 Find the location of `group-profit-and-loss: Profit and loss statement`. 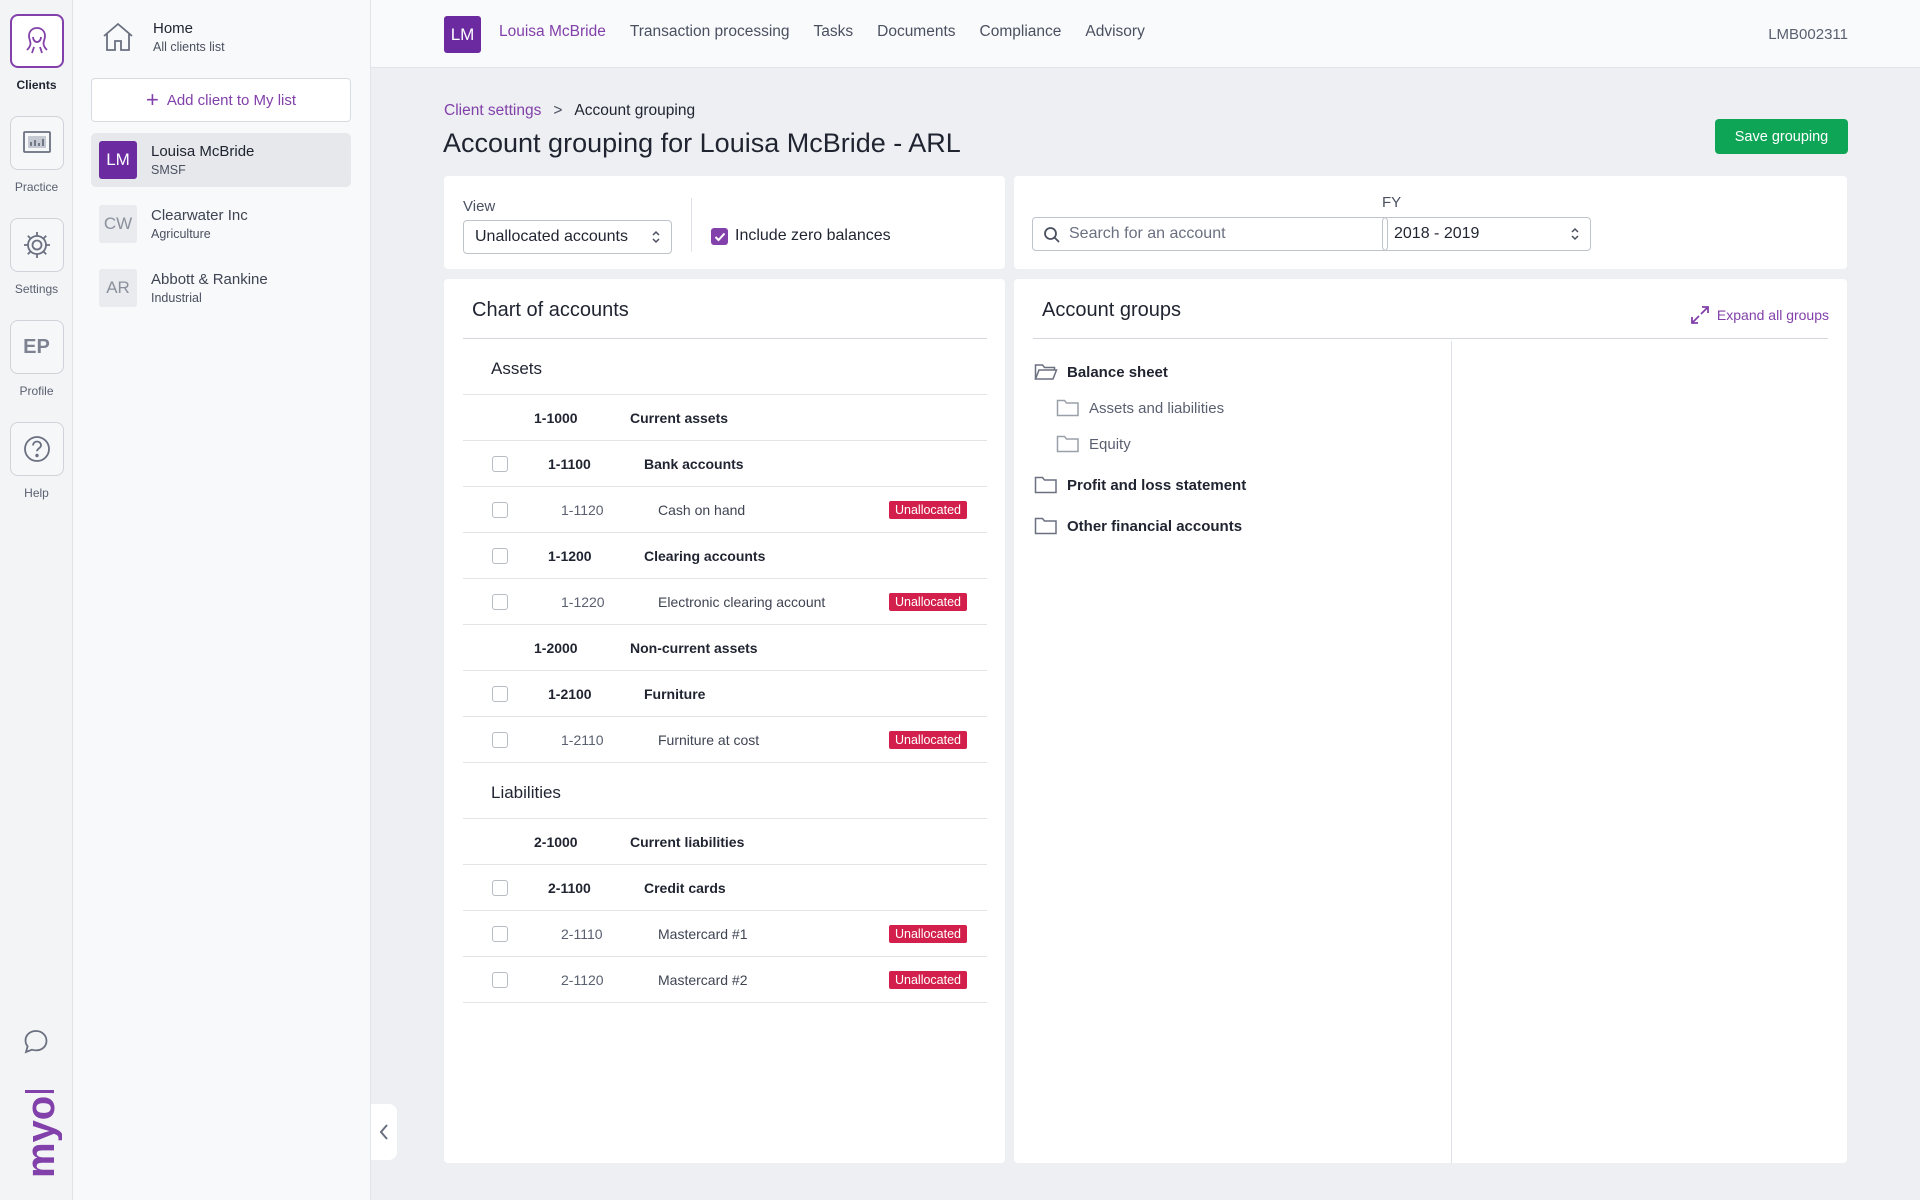

group-profit-and-loss: Profit and loss statement is located at coordinates (1140, 485).